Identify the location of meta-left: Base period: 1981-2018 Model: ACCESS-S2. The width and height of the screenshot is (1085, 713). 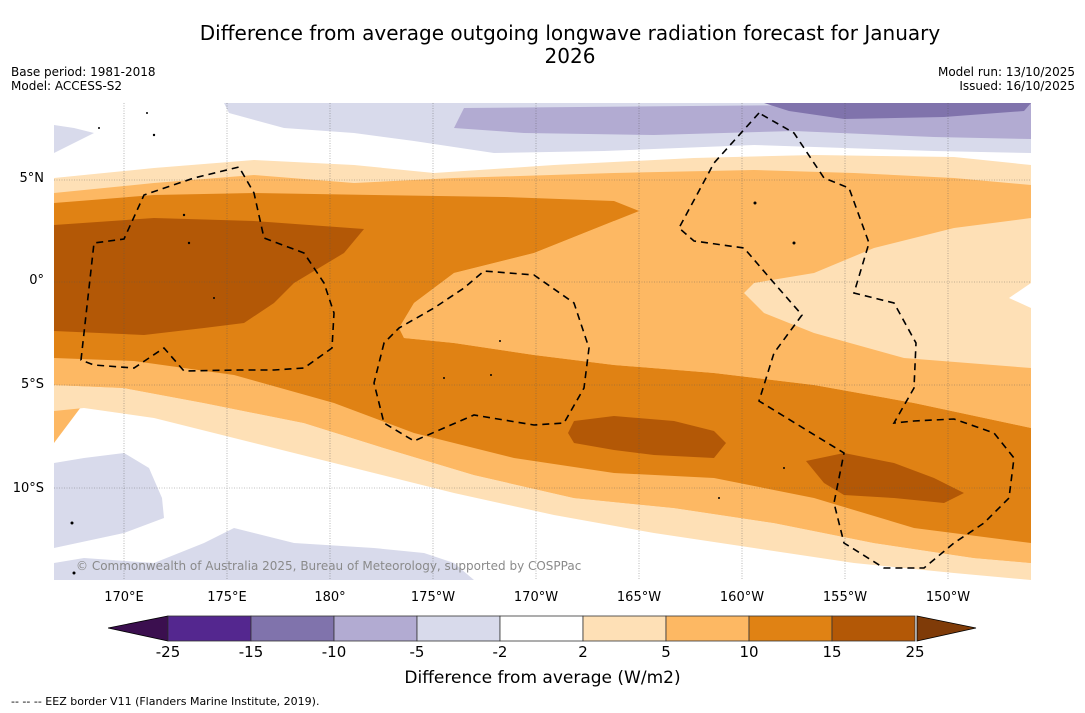
(83, 79).